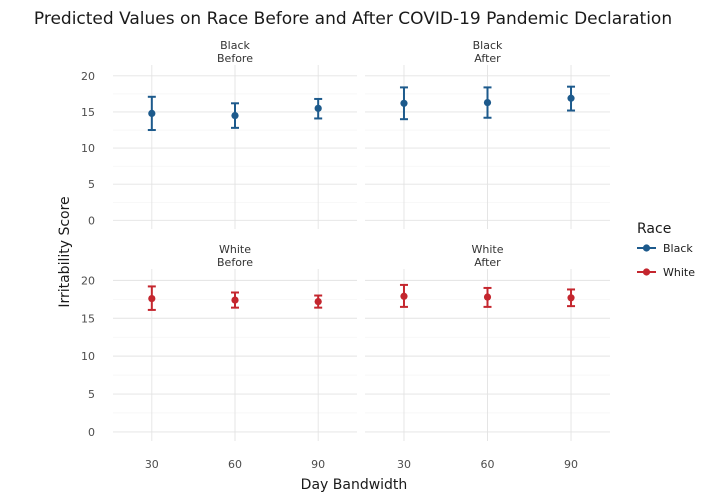  I want to click on legend-title: Race, so click(654, 229).